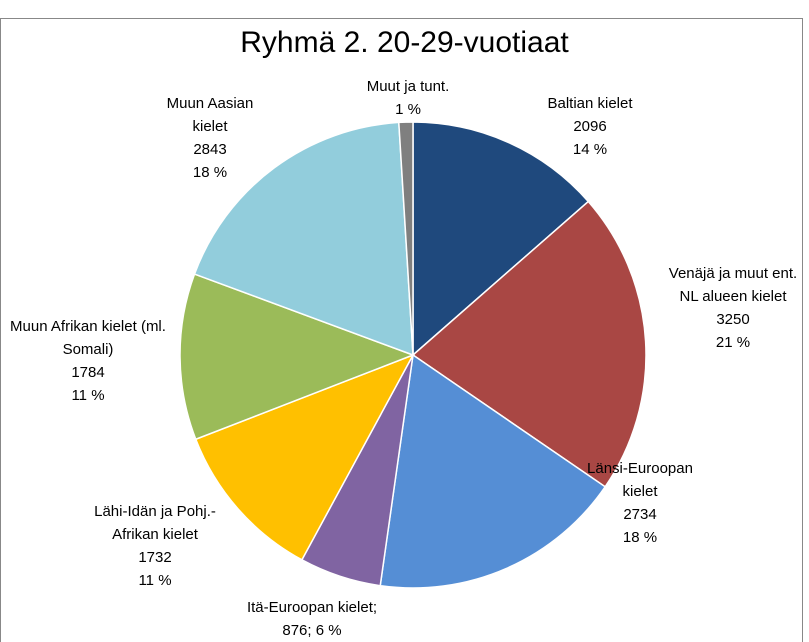 This screenshot has height=642, width=809. Describe the element at coordinates (309, 607) in the screenshot. I see `label-name: Itä-Euroopan kielet` at that location.